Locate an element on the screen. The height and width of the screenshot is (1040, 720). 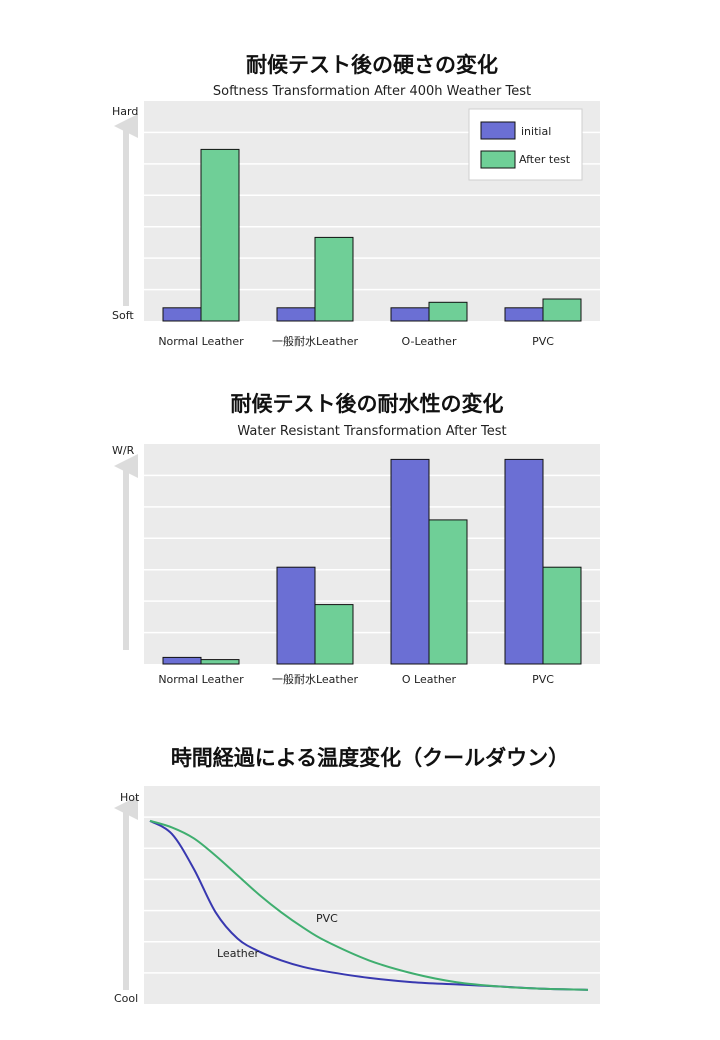
chart-3-lines is located at coordinates (369, 905).